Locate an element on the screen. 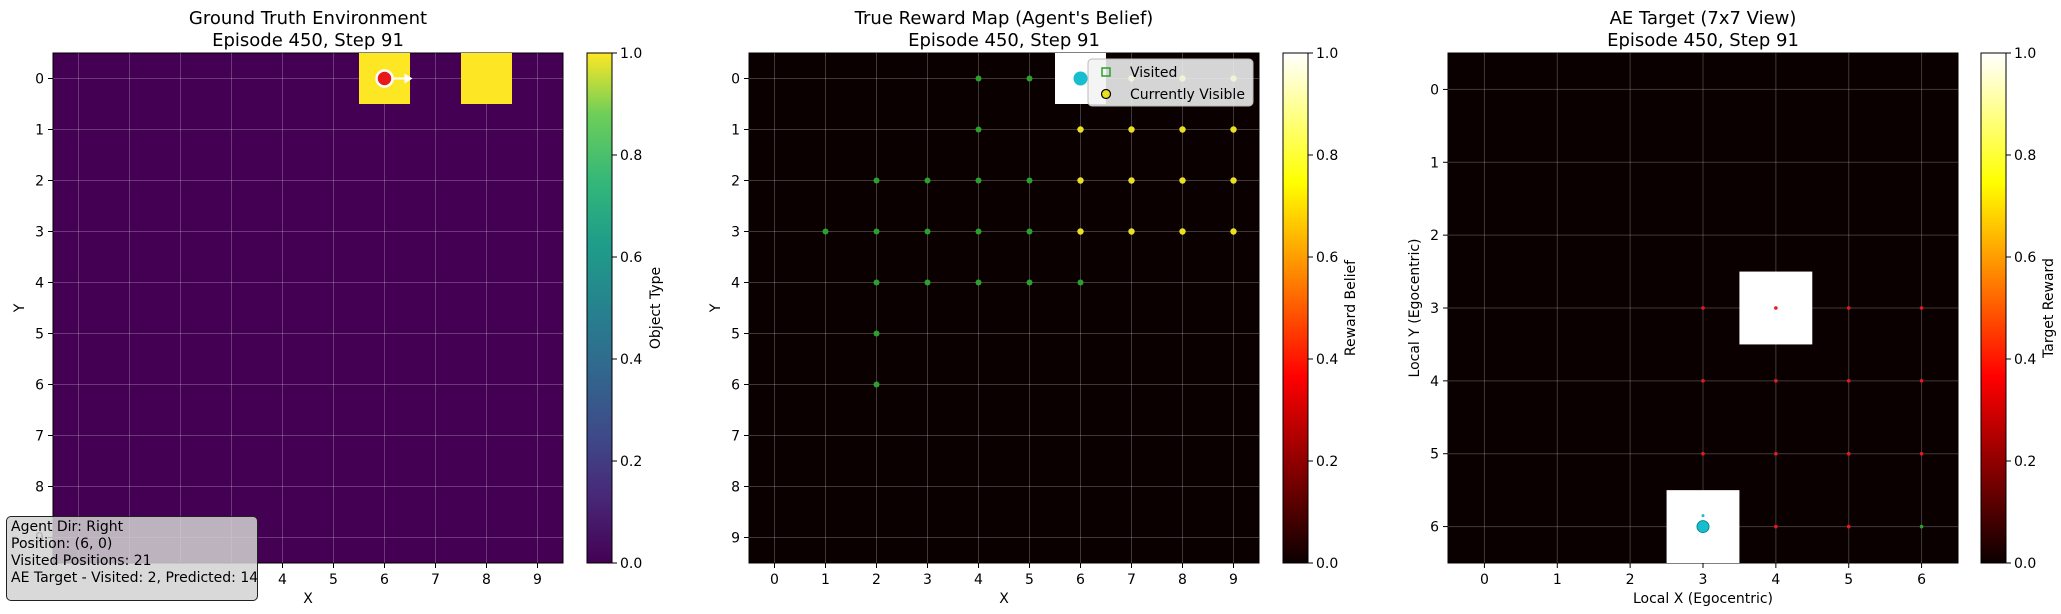 Image resolution: width=2061 pixels, height=614 pixels. chart2-colorbar-label: Reward Belief is located at coordinates (1351, 307).